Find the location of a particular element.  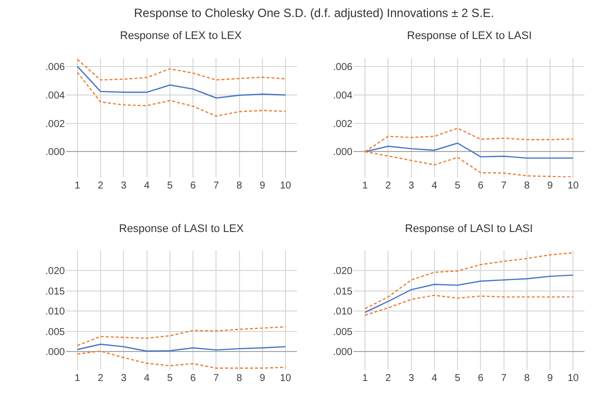

chart-title: Response of LEX to LEX is located at coordinates (181, 36).